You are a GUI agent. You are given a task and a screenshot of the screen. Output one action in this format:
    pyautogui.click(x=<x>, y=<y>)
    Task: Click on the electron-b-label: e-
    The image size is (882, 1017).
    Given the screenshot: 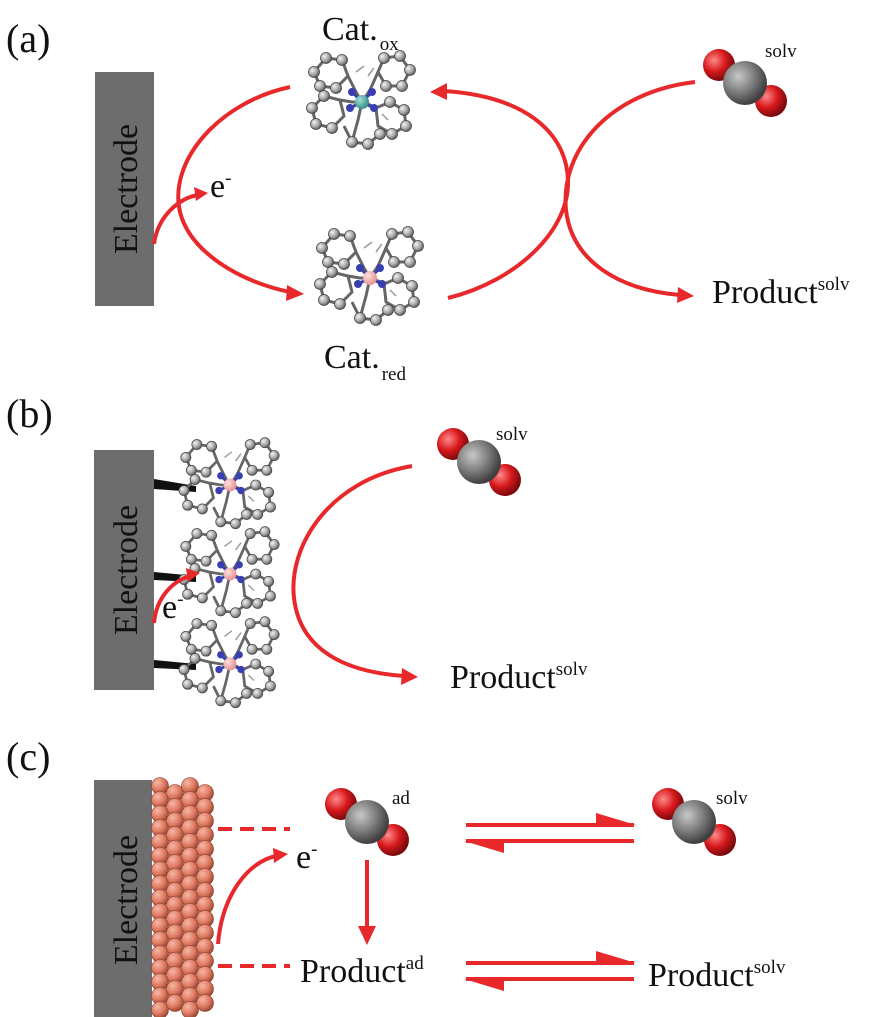 What is the action you would take?
    pyautogui.click(x=172, y=607)
    